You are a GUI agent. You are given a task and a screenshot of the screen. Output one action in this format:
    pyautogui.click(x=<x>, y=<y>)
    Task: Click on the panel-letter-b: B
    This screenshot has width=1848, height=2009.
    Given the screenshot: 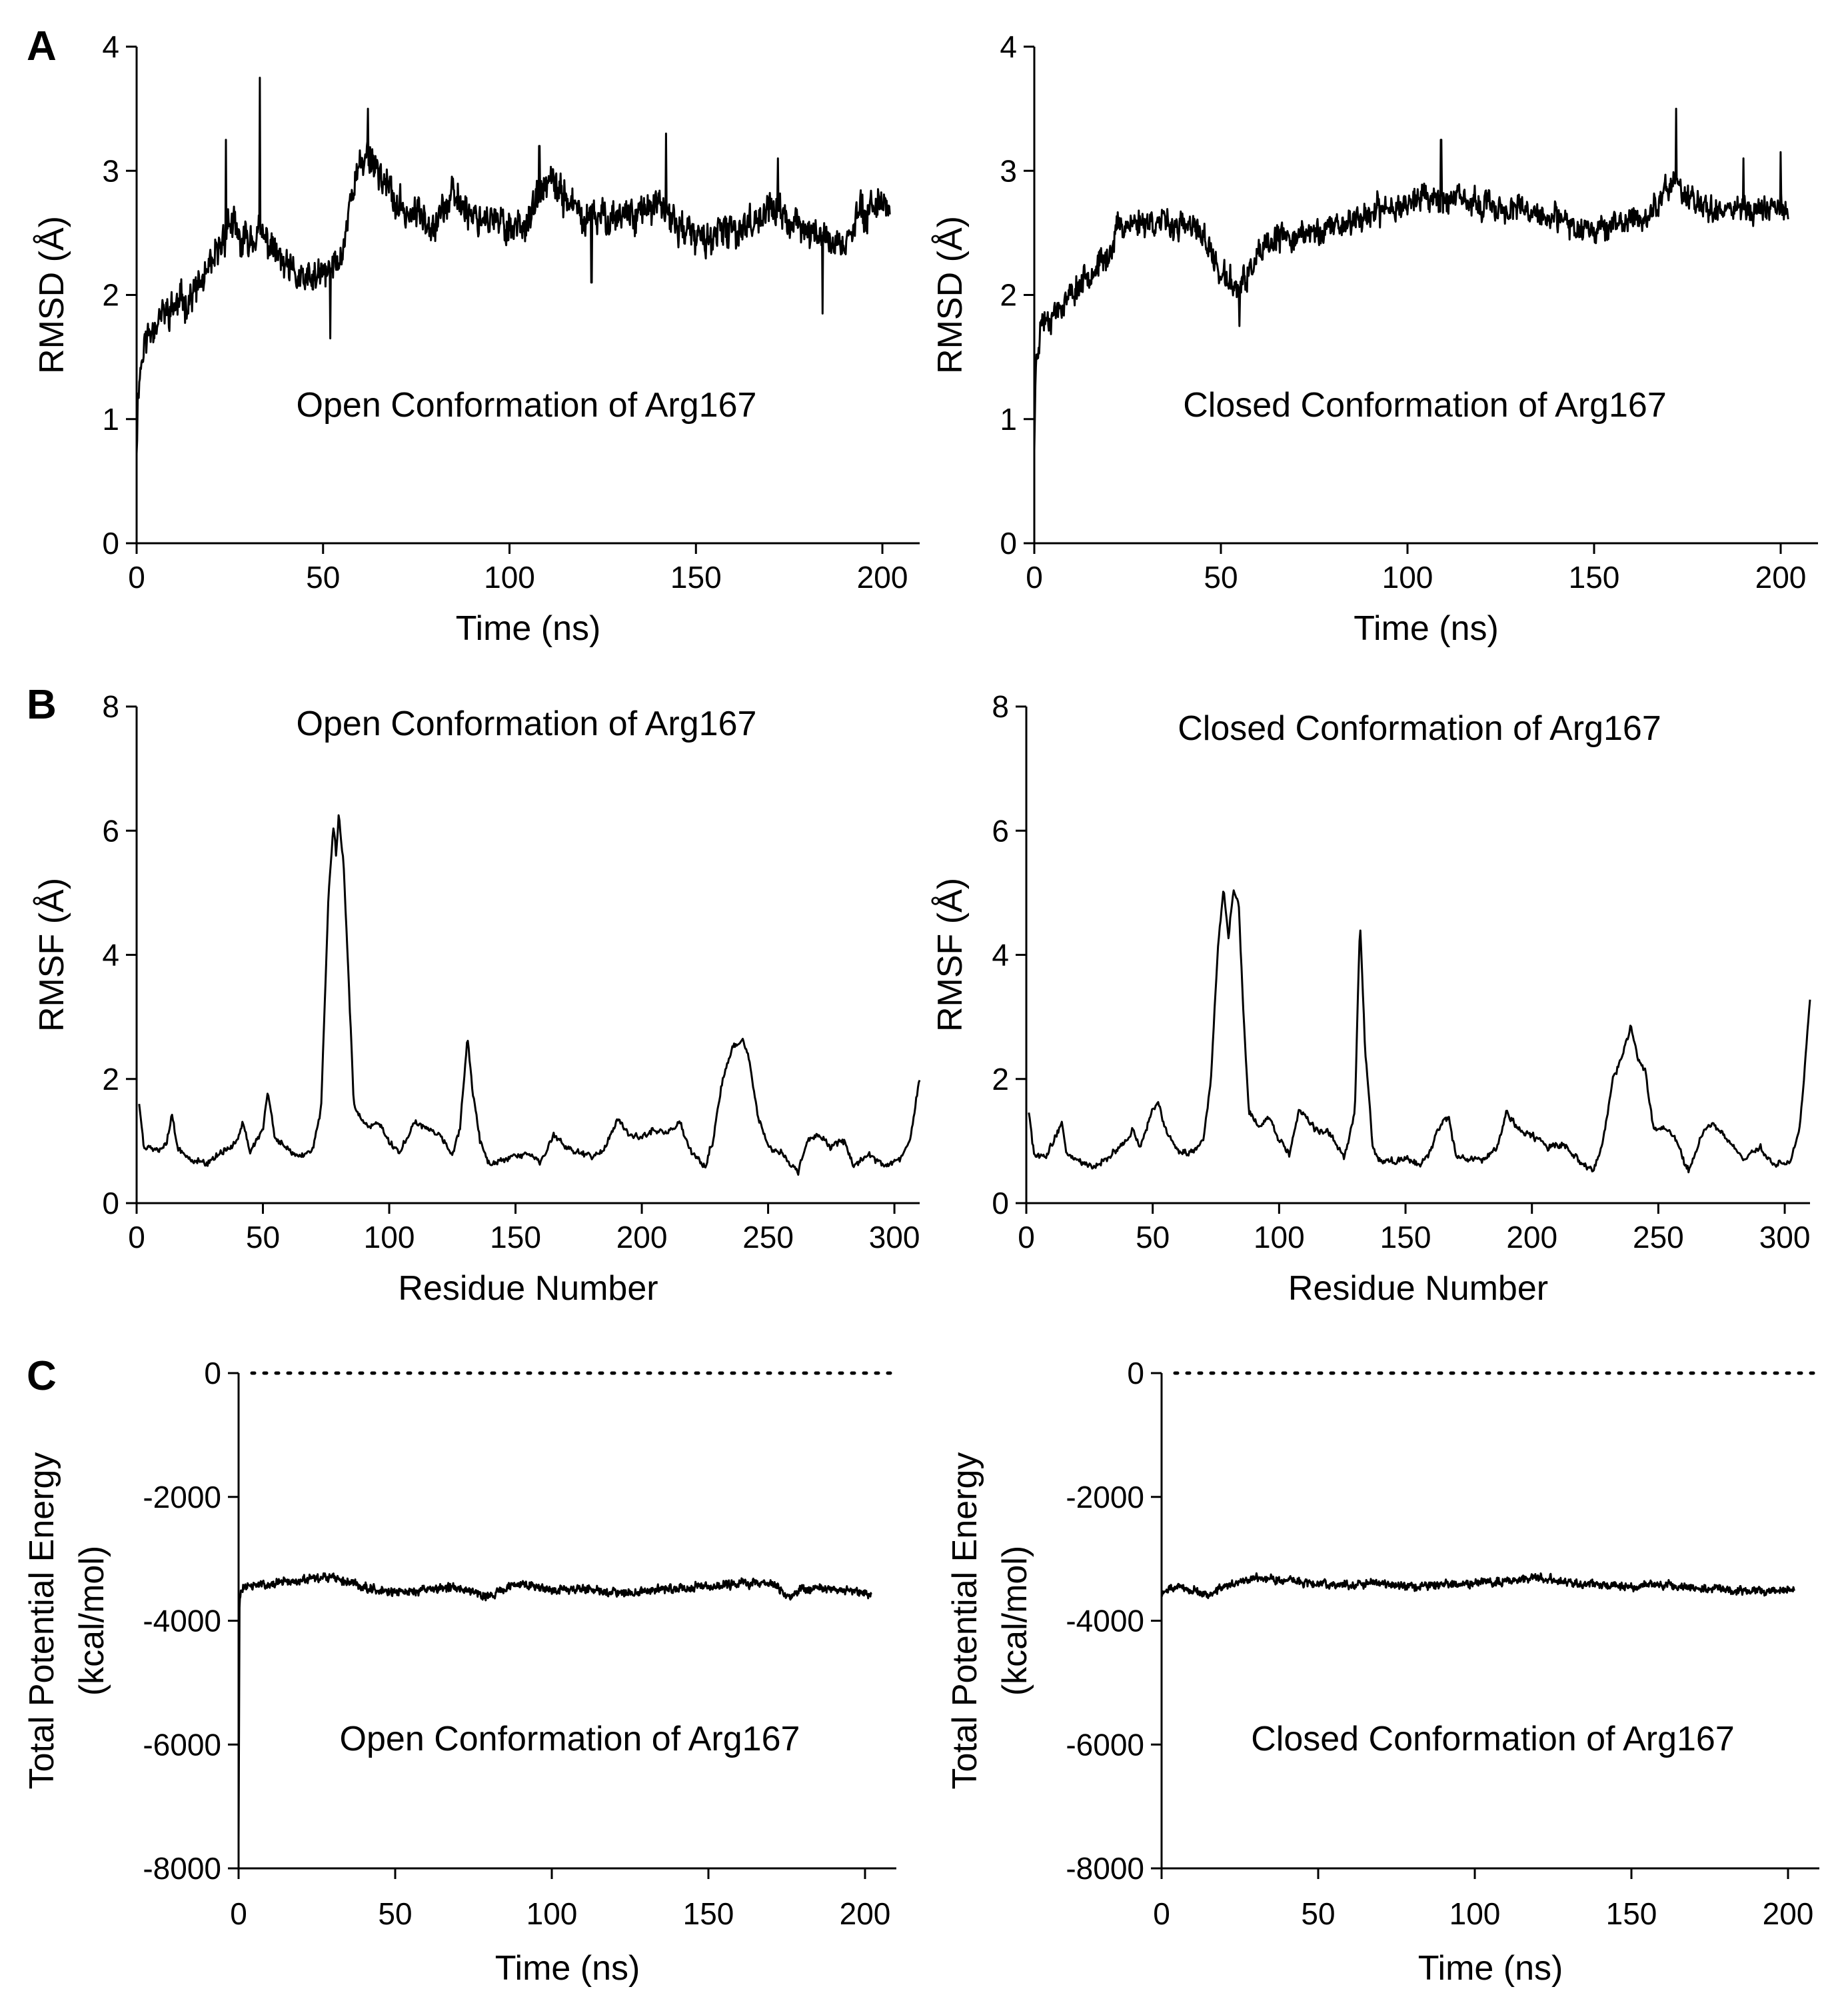 What is the action you would take?
    pyautogui.click(x=42, y=705)
    